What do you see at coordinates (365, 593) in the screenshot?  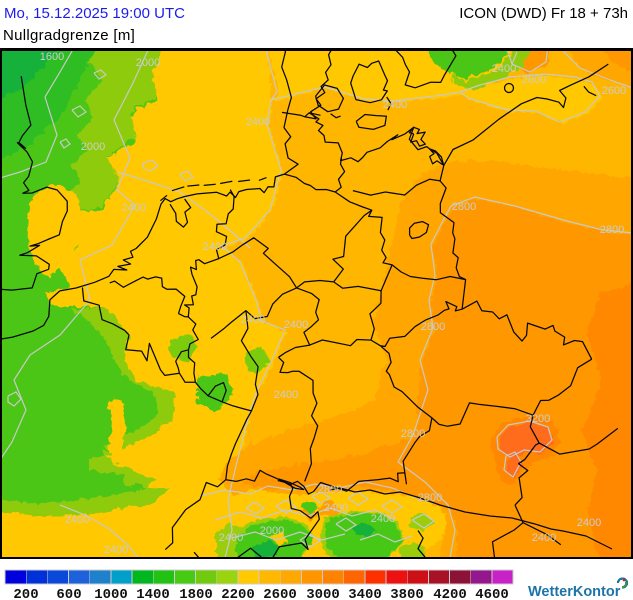 I see `svg-text: 3400` at bounding box center [365, 593].